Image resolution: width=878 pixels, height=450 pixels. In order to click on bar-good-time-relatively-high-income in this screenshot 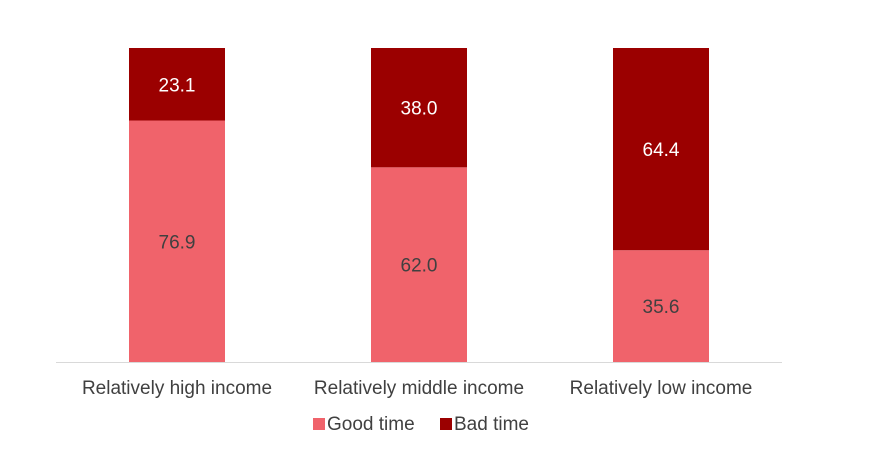, I will do `click(177, 241)`.